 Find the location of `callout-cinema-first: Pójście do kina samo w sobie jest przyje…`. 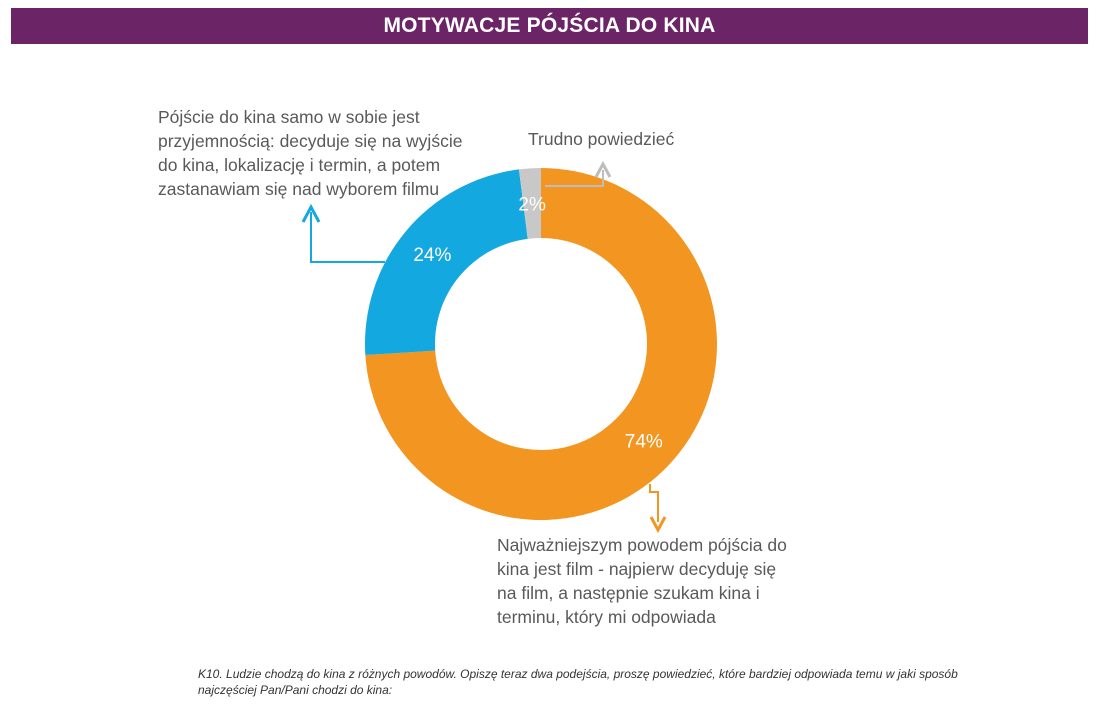

callout-cinema-first: Pójście do kina samo w sobie jest przyje… is located at coordinates (310, 153).